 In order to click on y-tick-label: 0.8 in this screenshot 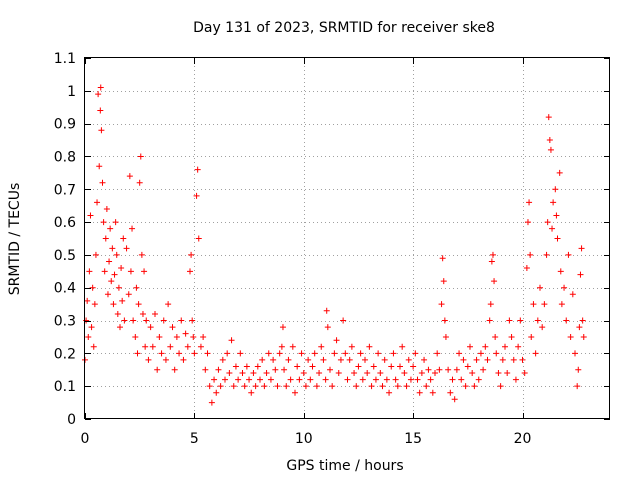, I will do `click(65, 157)`.